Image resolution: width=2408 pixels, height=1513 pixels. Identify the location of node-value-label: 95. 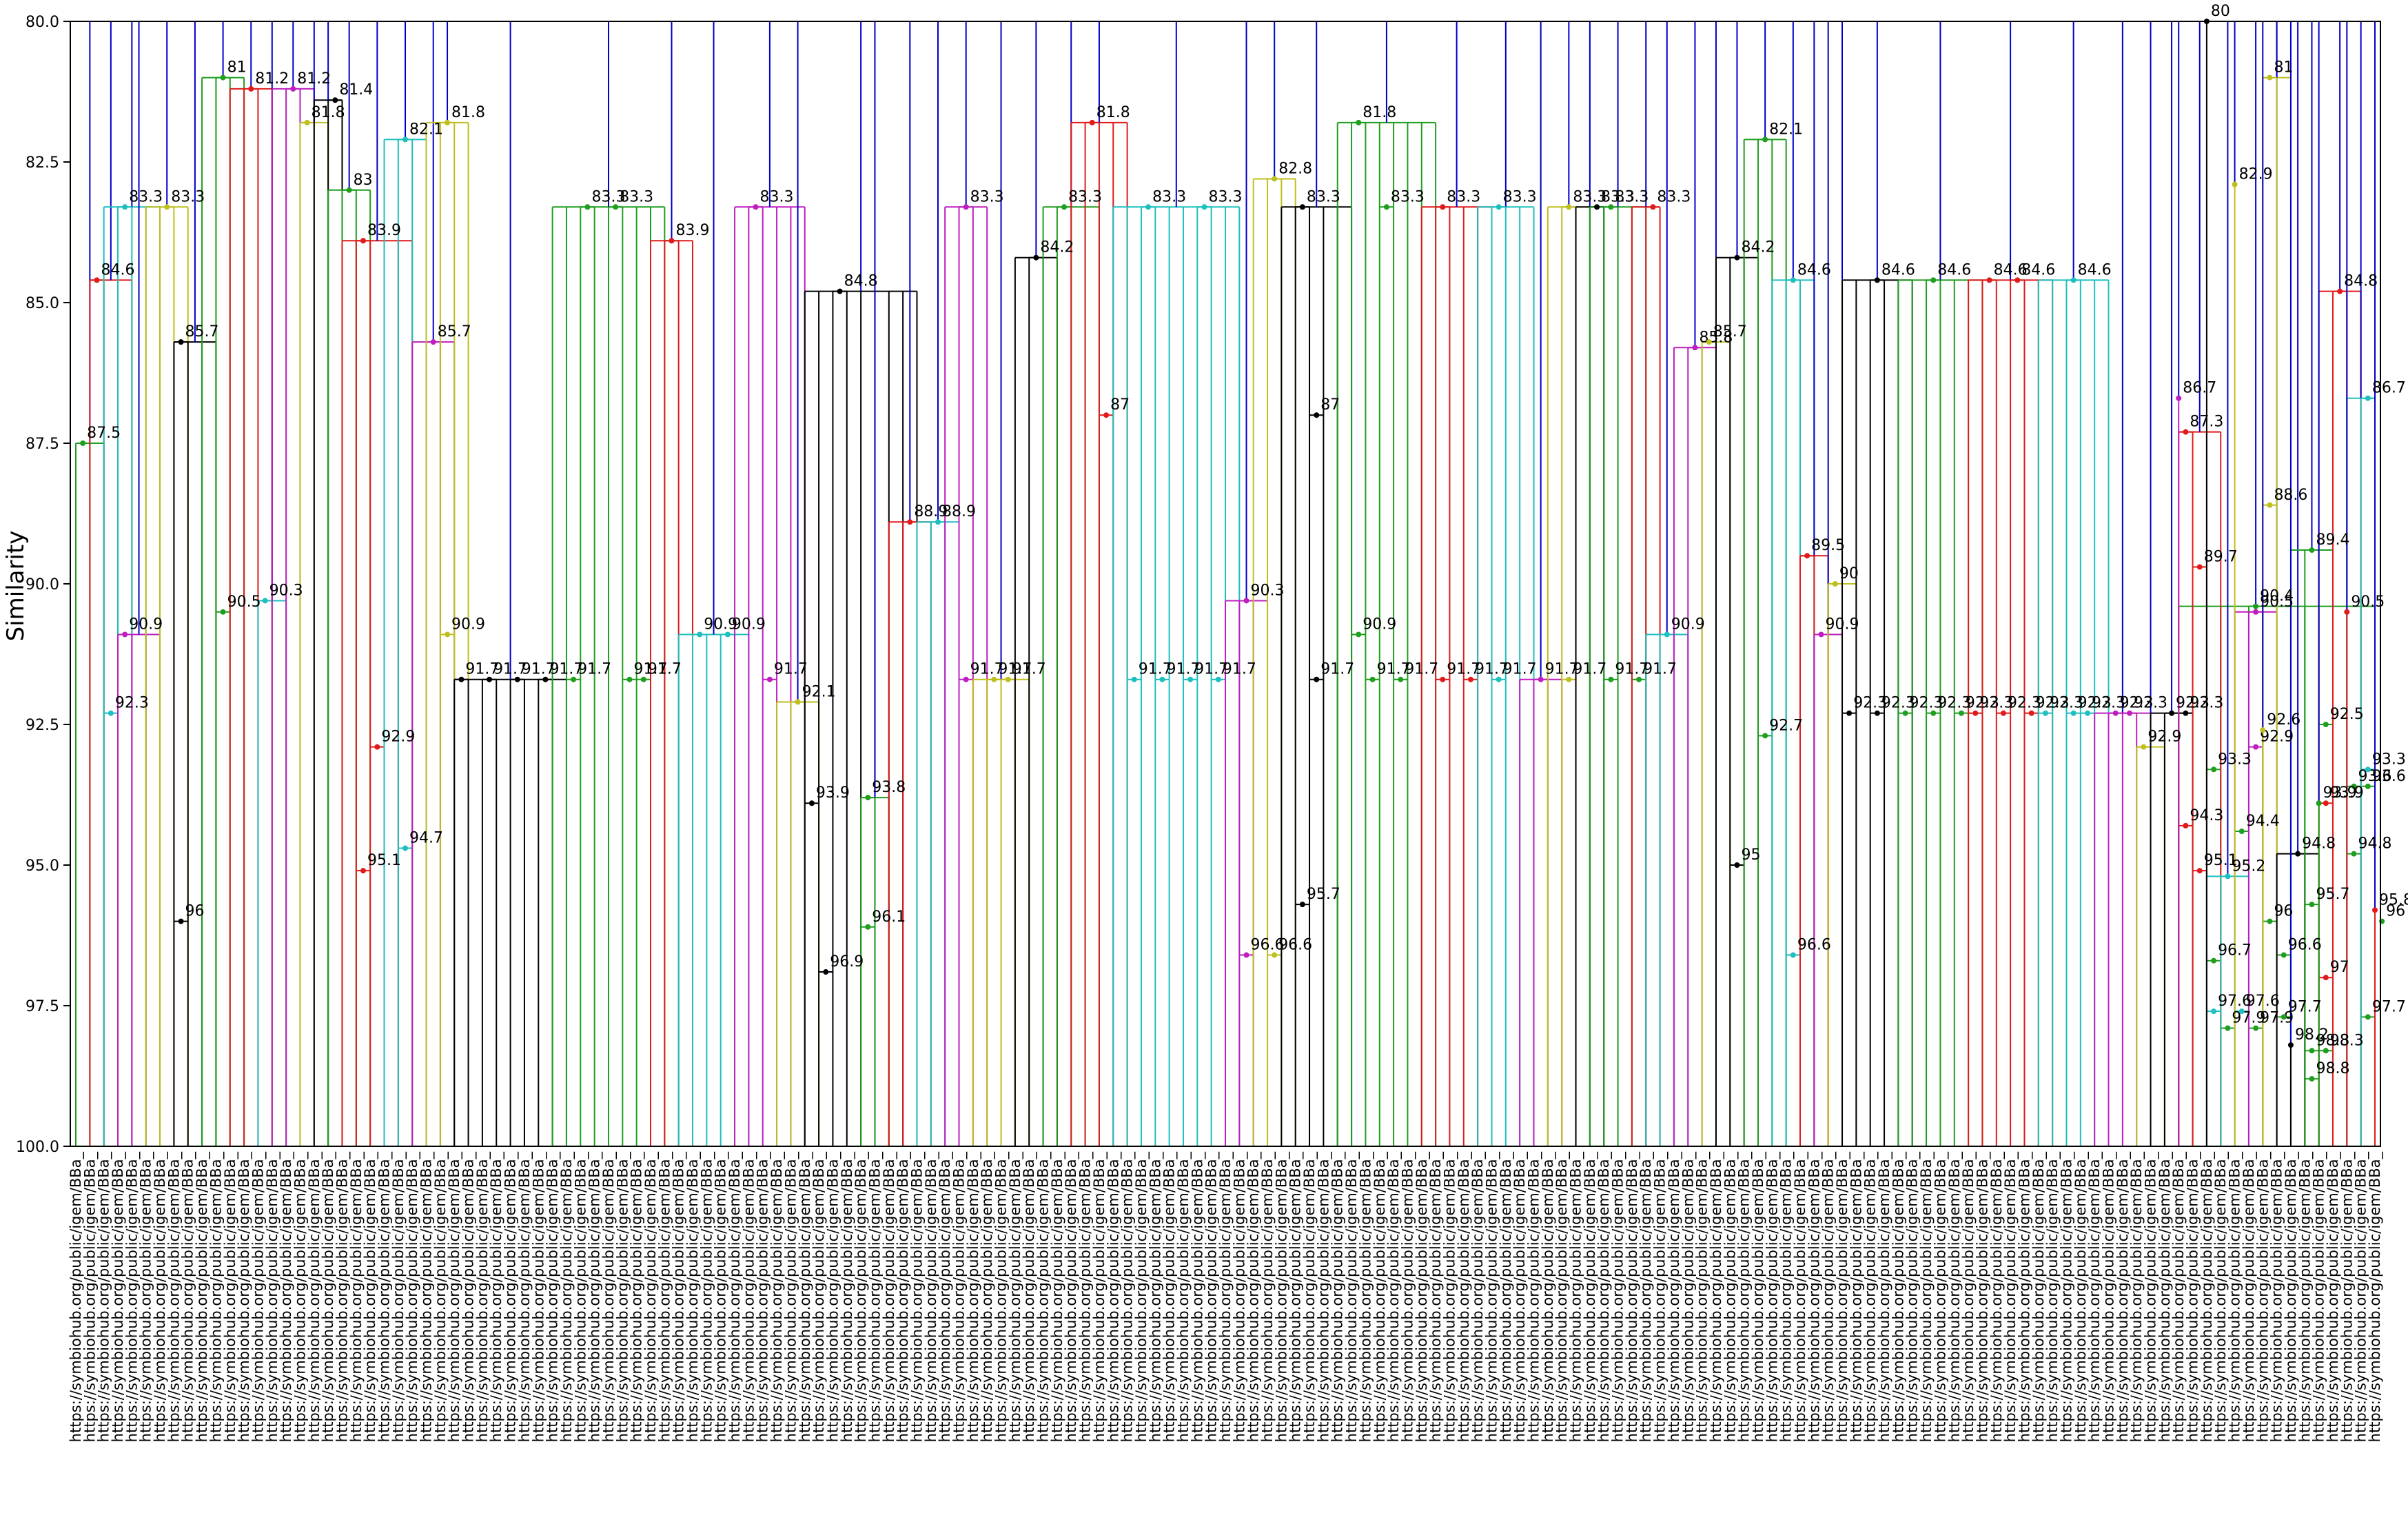
(1751, 855).